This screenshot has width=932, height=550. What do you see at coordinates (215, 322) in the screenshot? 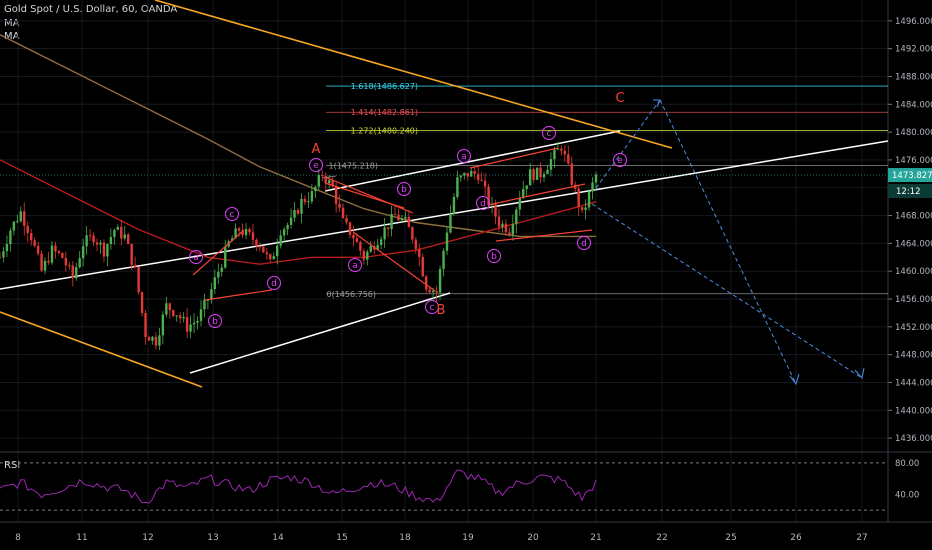
I see `wave-label: b` at bounding box center [215, 322].